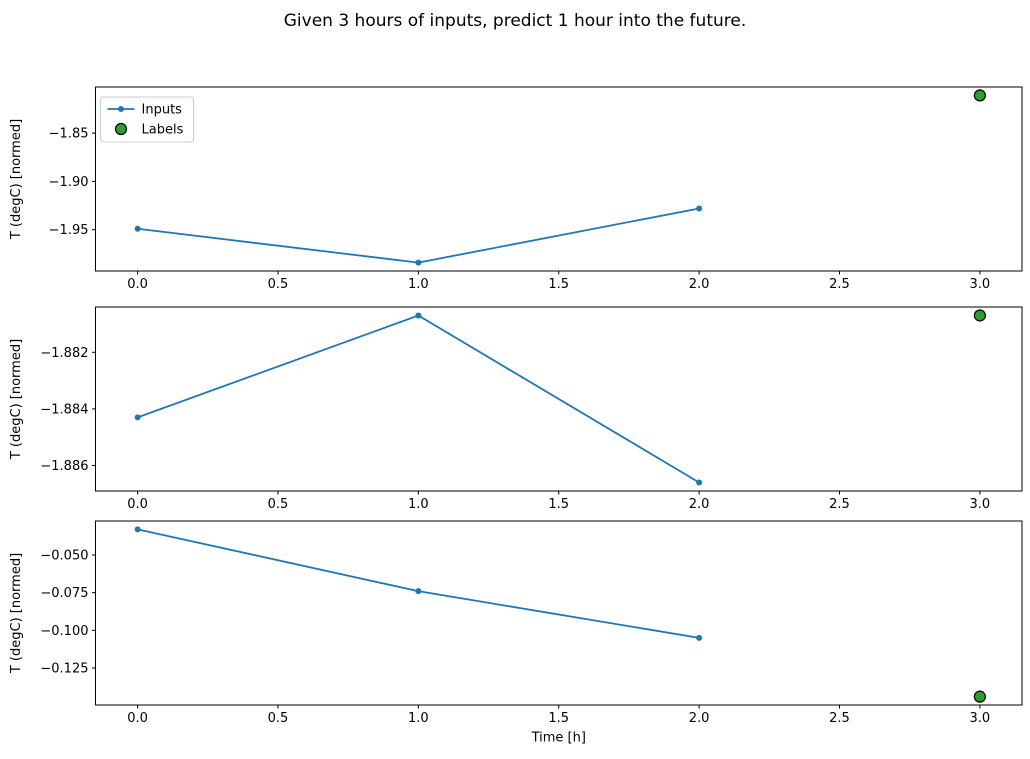 The height and width of the screenshot is (759, 1030). I want to click on y-tick-label: −1.882, so click(64, 353).